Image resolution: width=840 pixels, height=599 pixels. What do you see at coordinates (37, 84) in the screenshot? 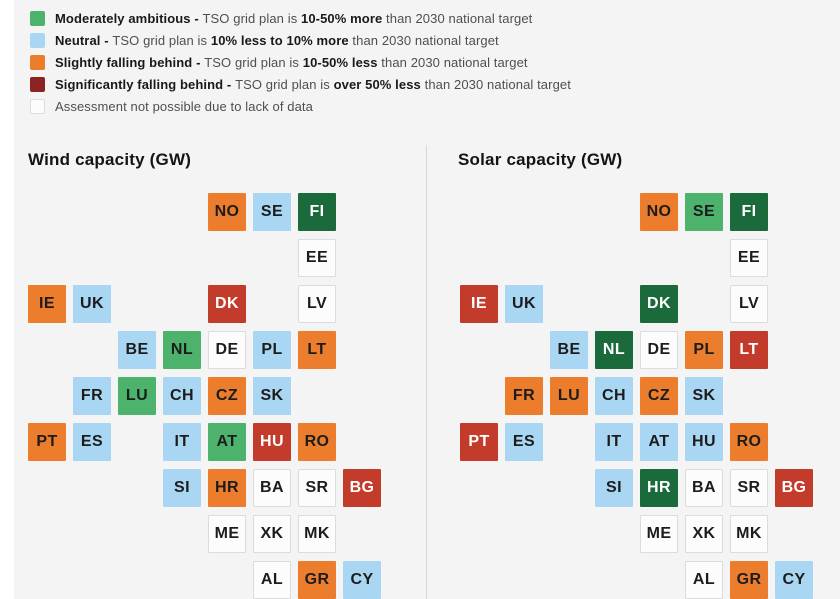
I see `legend-swatch-legend_significant` at bounding box center [37, 84].